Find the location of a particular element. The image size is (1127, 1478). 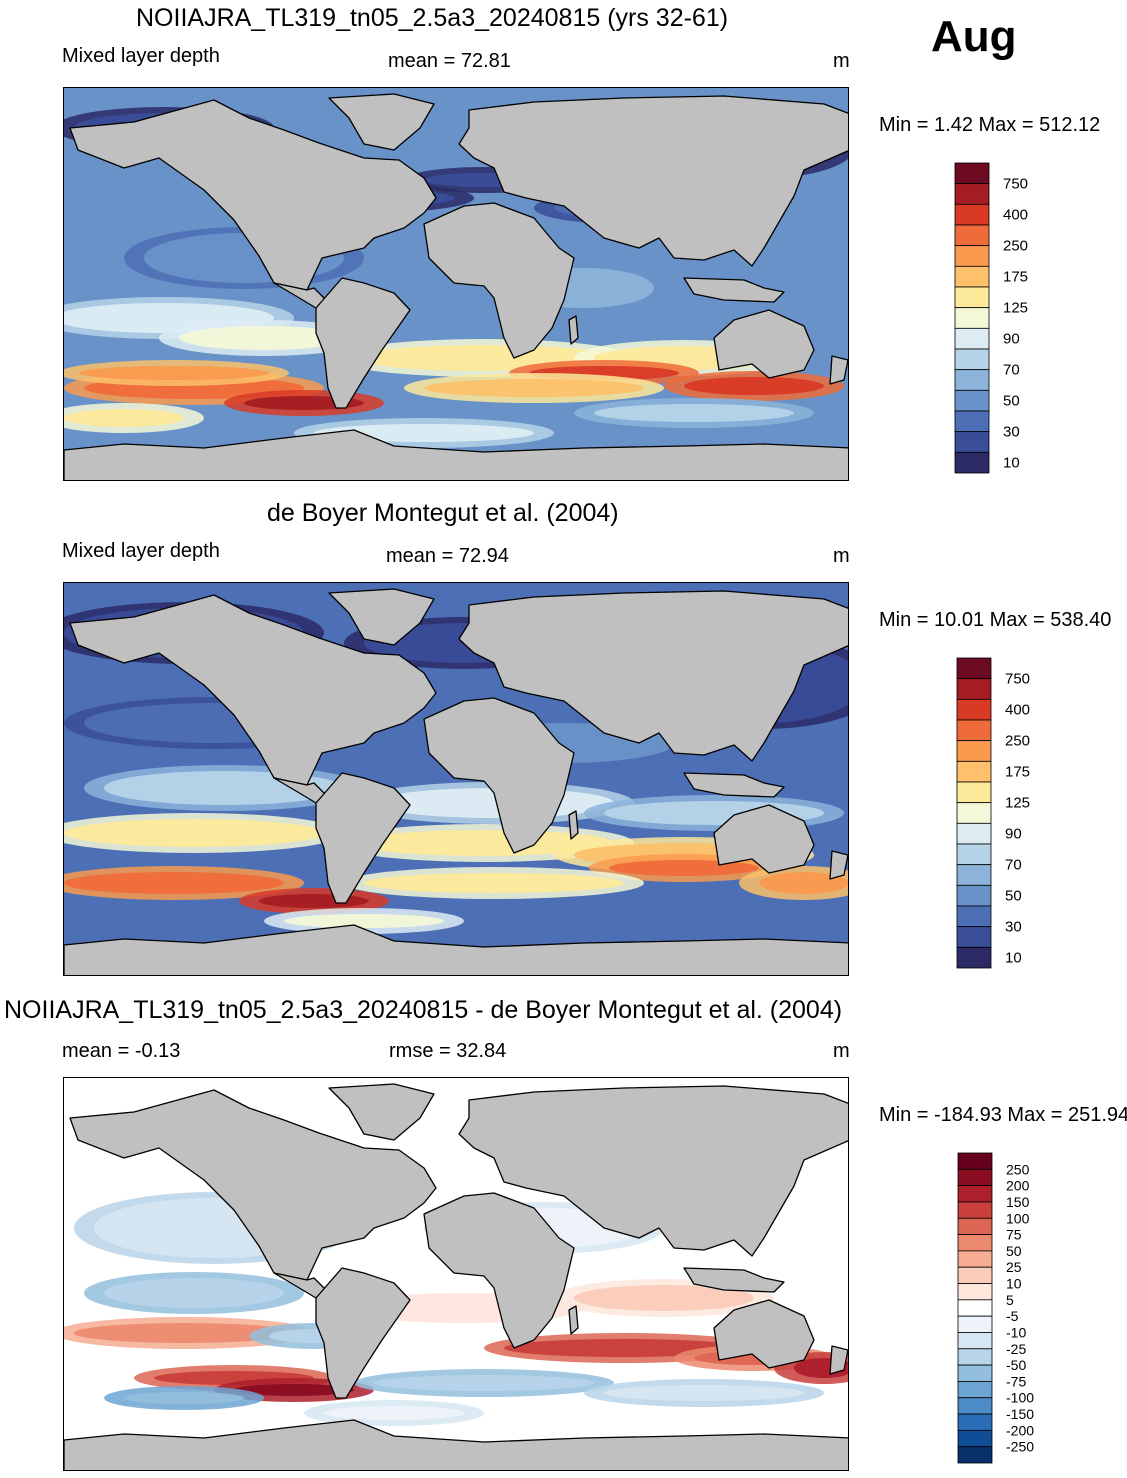

panel3-rmse: rmse = 32.84 is located at coordinates (448, 1051).